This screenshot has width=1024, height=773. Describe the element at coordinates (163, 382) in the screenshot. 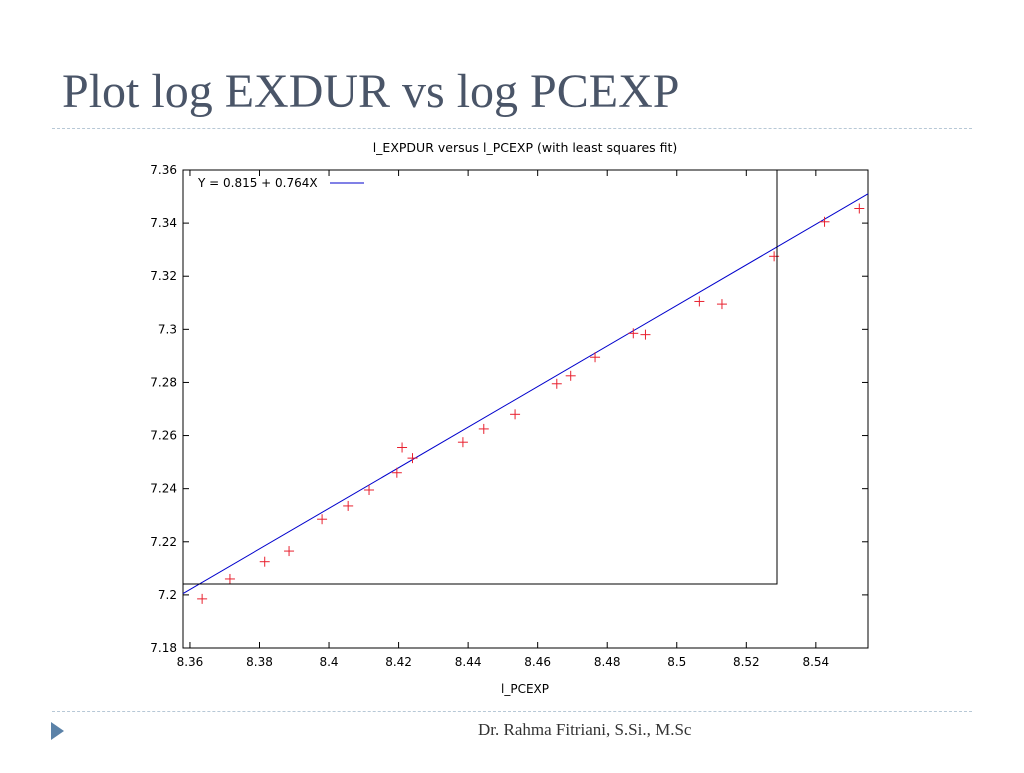

I see `y-tick-label: 7.28` at that location.